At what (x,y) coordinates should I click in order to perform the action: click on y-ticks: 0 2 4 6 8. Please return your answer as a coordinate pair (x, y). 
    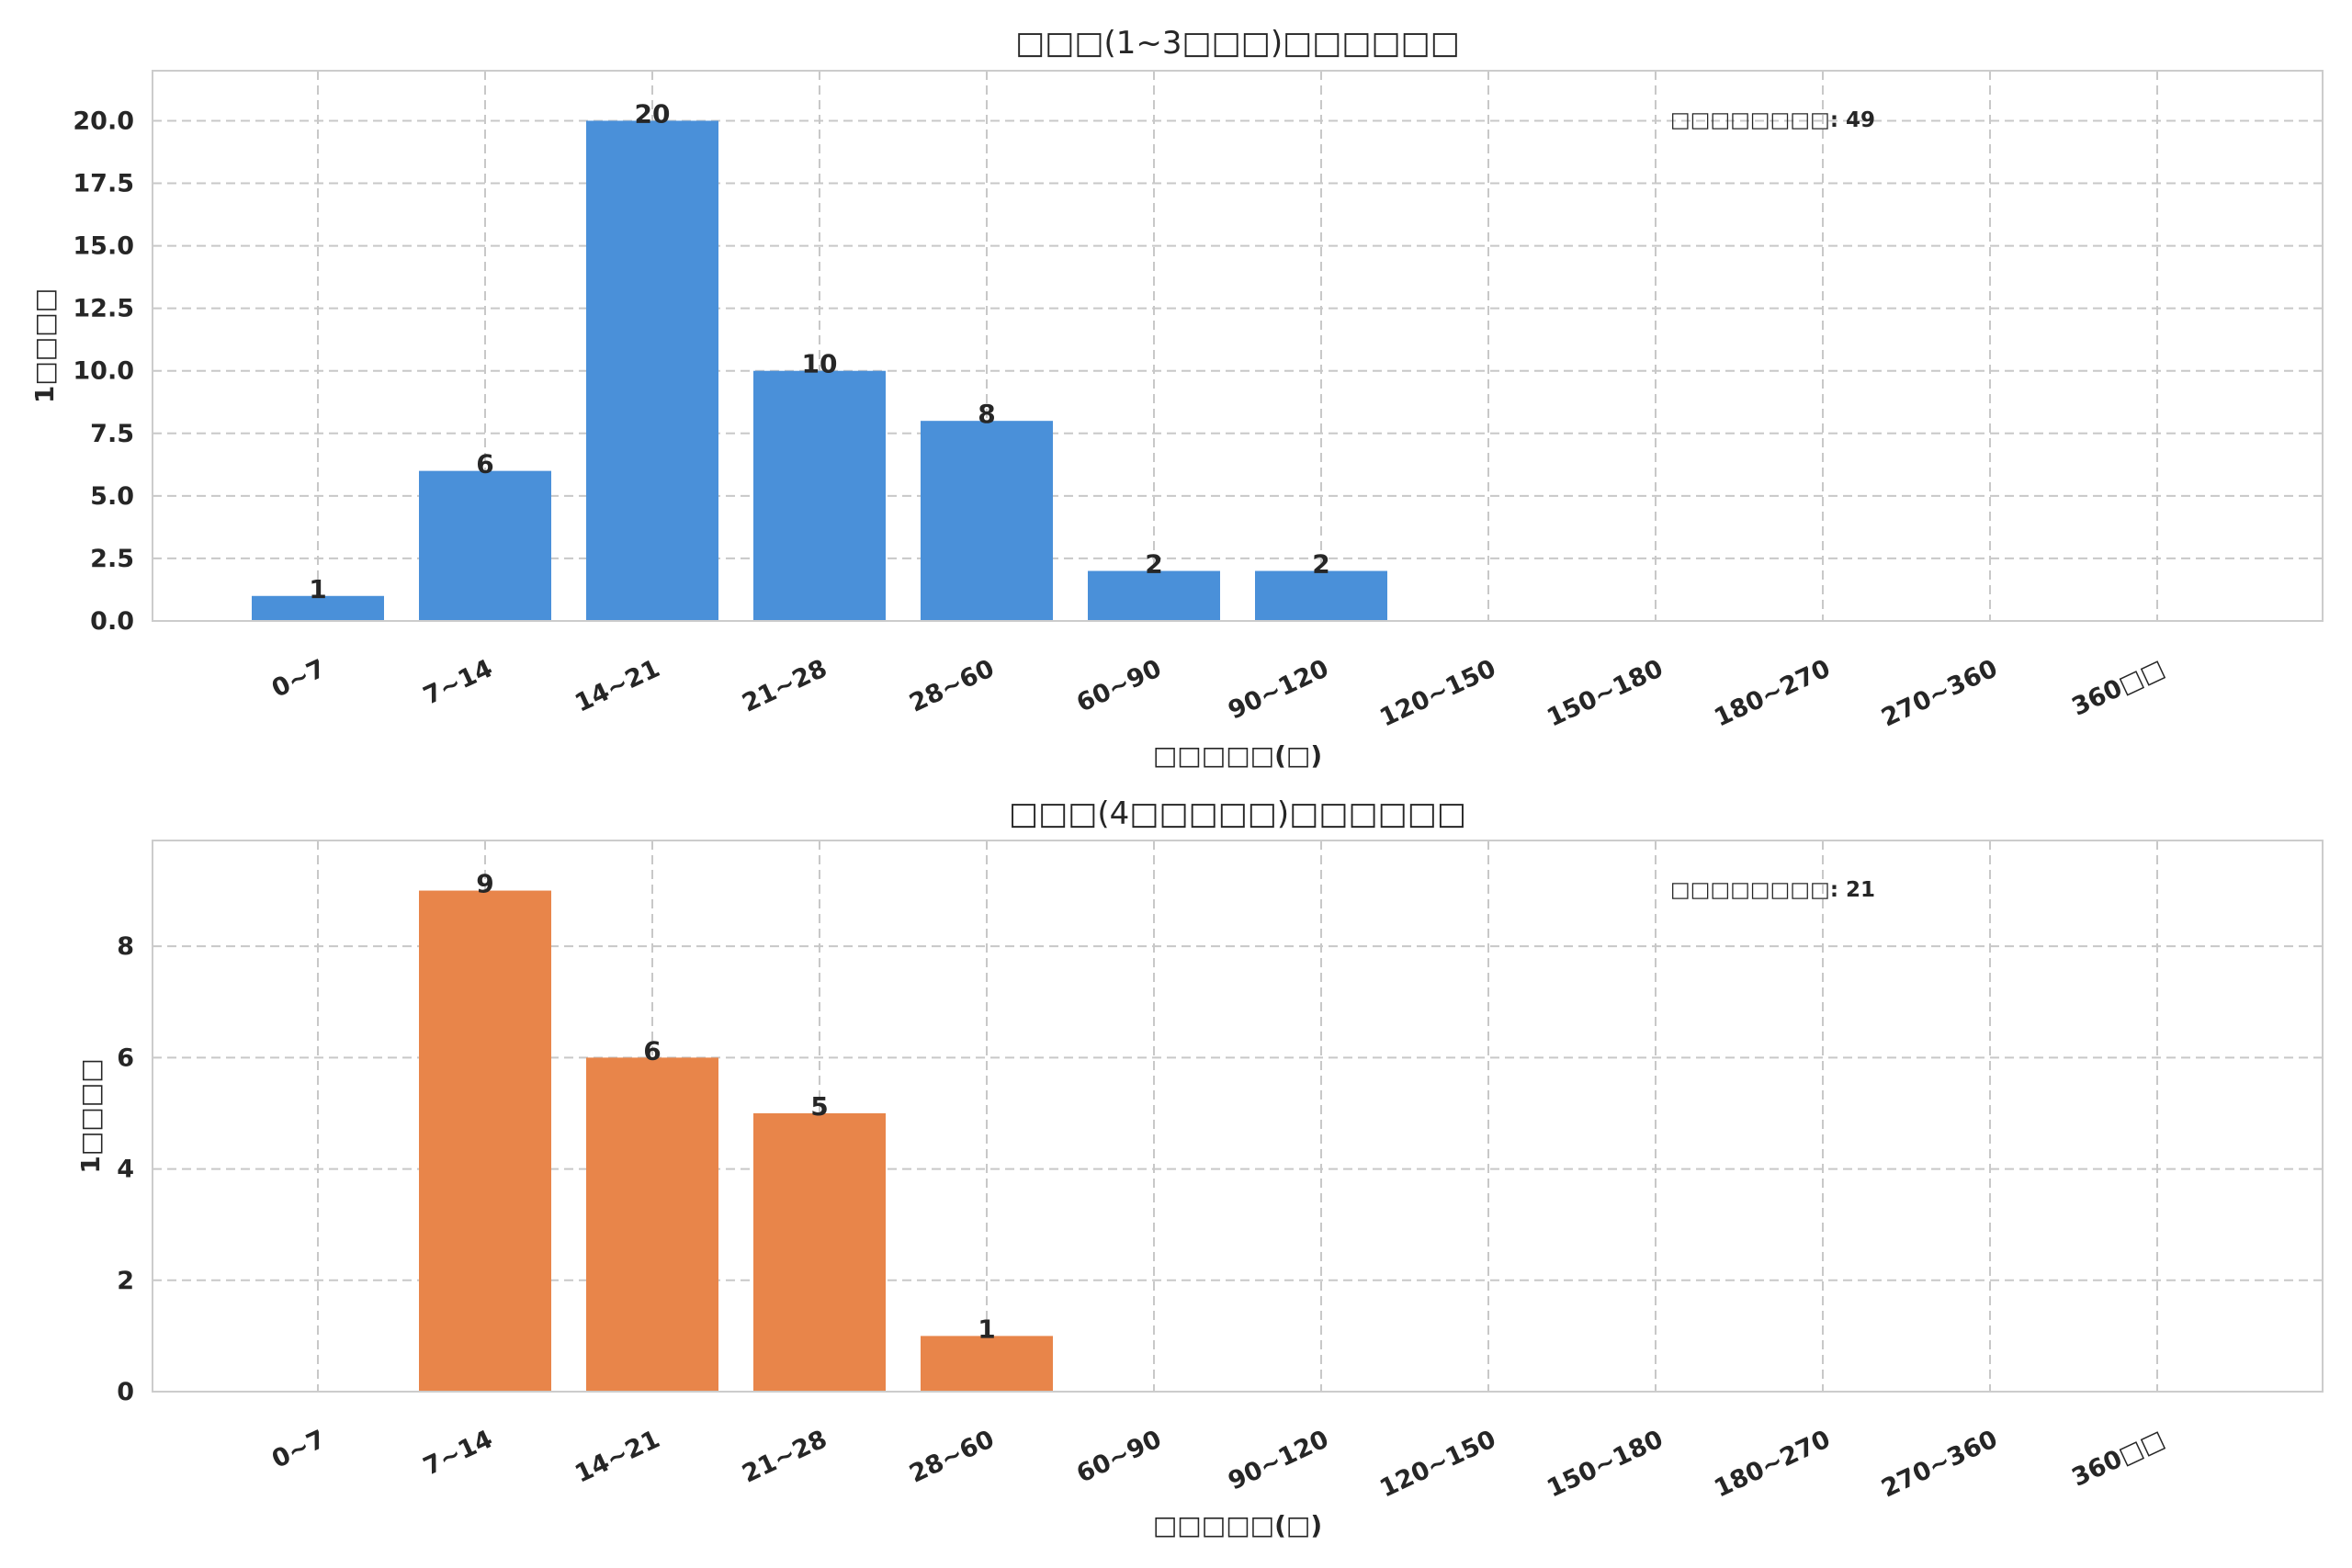
    Looking at the image, I should click on (125, 1169).